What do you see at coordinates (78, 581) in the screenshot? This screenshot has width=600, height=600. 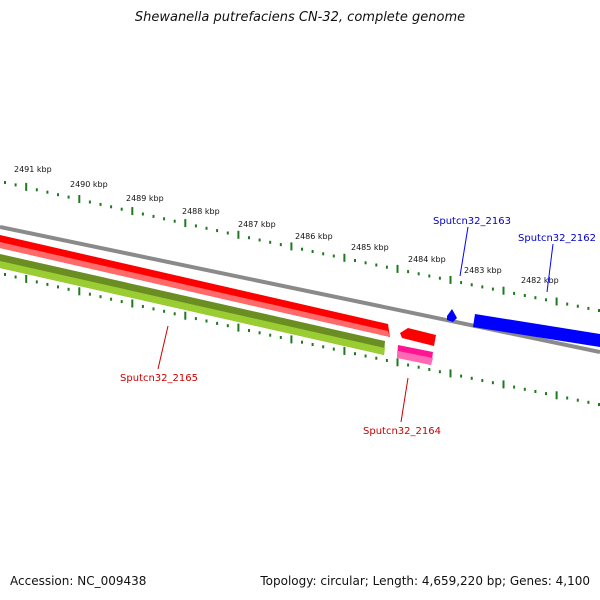 I see `accession-text: Accession: NC_009438` at bounding box center [78, 581].